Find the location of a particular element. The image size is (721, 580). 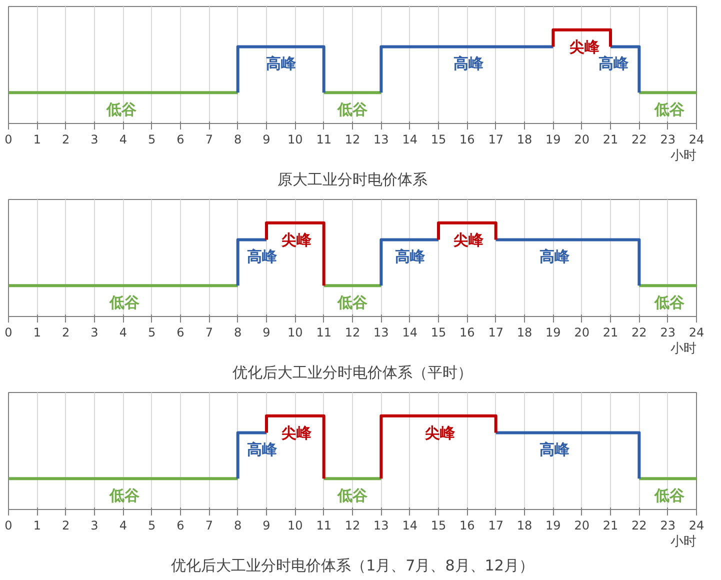

text: 优化后大工业分时电价体系（平时） is located at coordinates (352, 373).